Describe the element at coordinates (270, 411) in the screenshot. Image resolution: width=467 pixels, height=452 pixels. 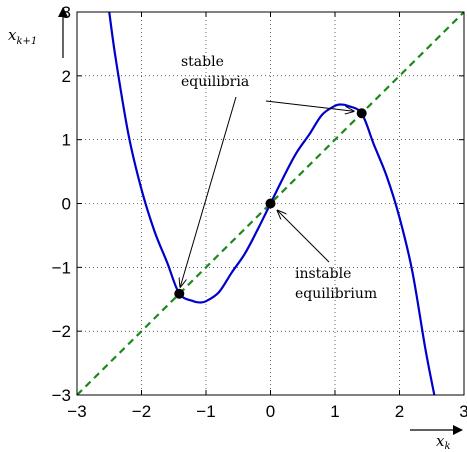
I see `x-tick-label: 0` at that location.